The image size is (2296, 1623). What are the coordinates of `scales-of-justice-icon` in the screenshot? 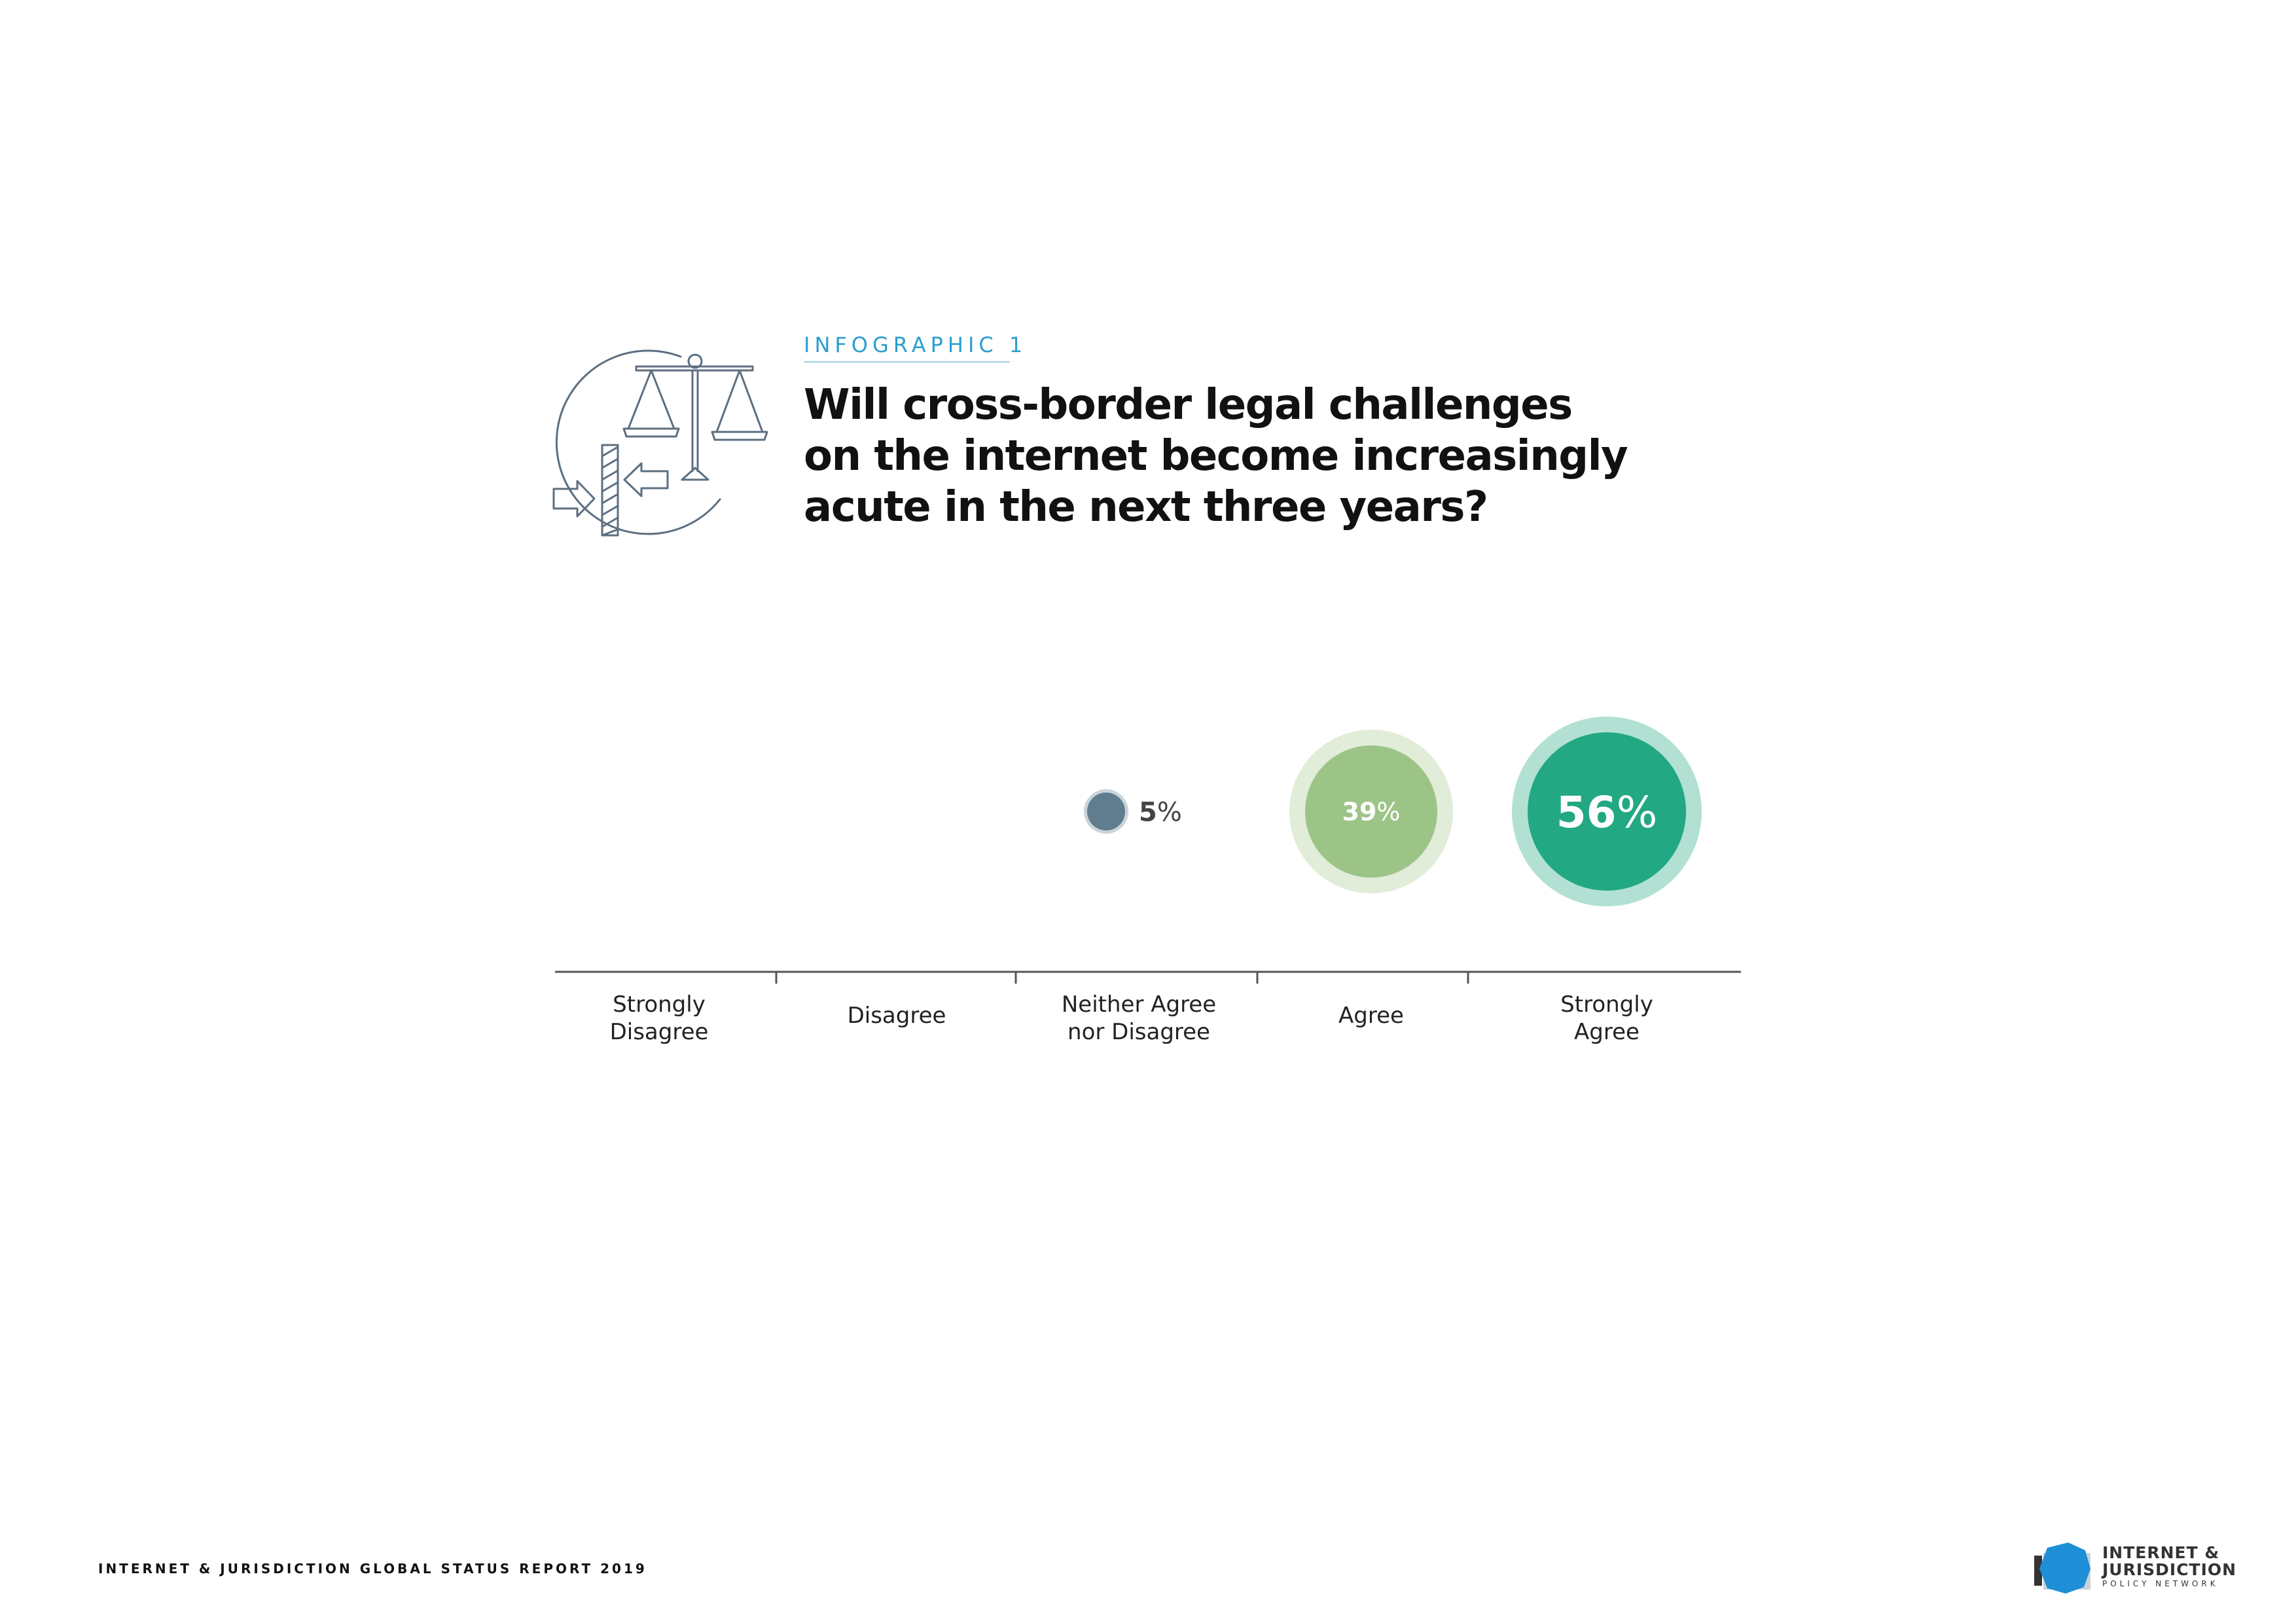 It's located at (664, 442).